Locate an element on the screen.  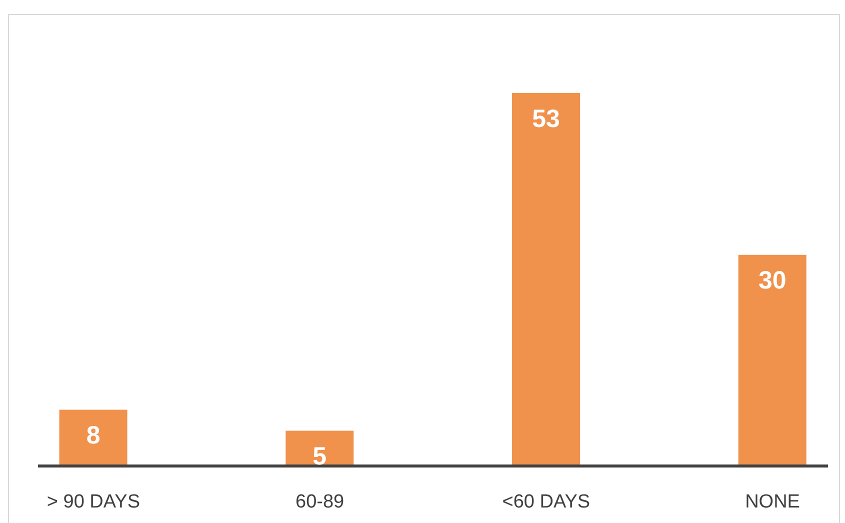
x-tick-label: <60 DAYS is located at coordinates (546, 501).